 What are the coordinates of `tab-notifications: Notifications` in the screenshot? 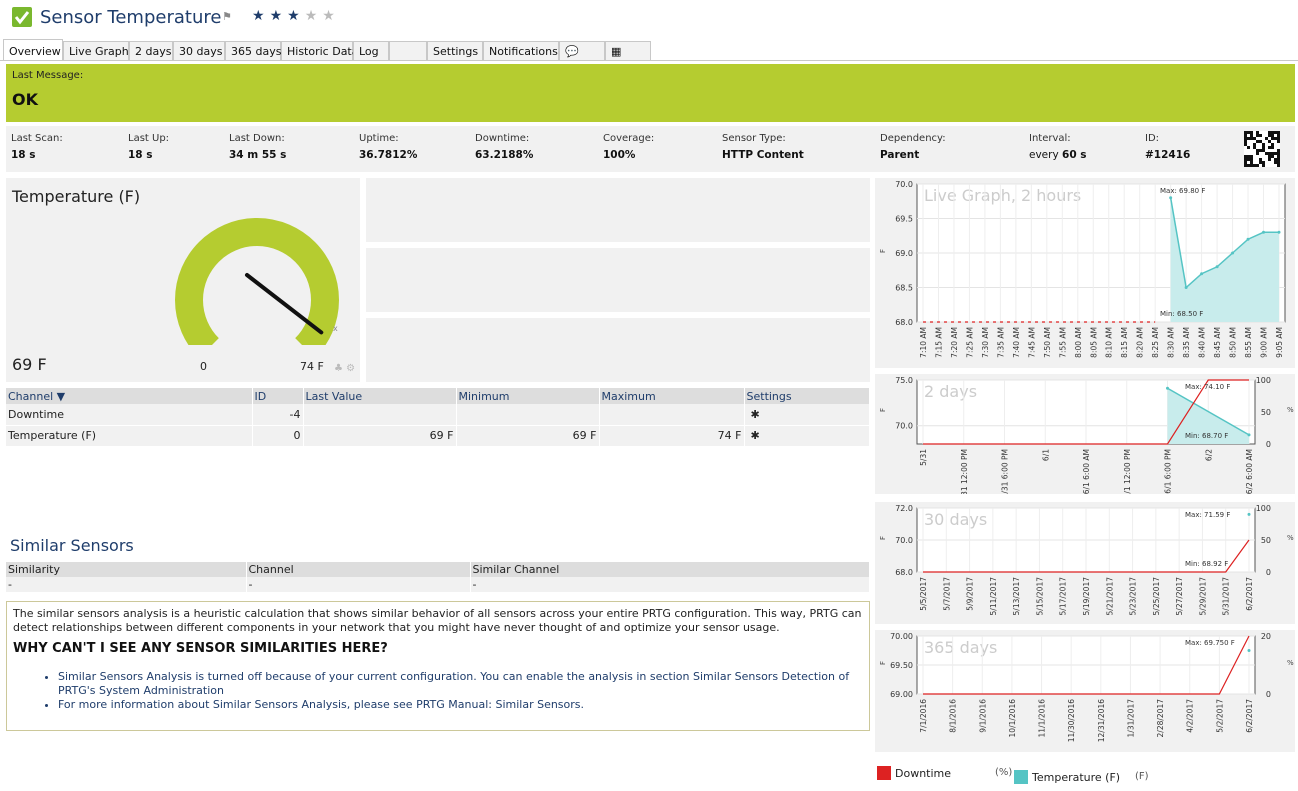 It's located at (521, 51).